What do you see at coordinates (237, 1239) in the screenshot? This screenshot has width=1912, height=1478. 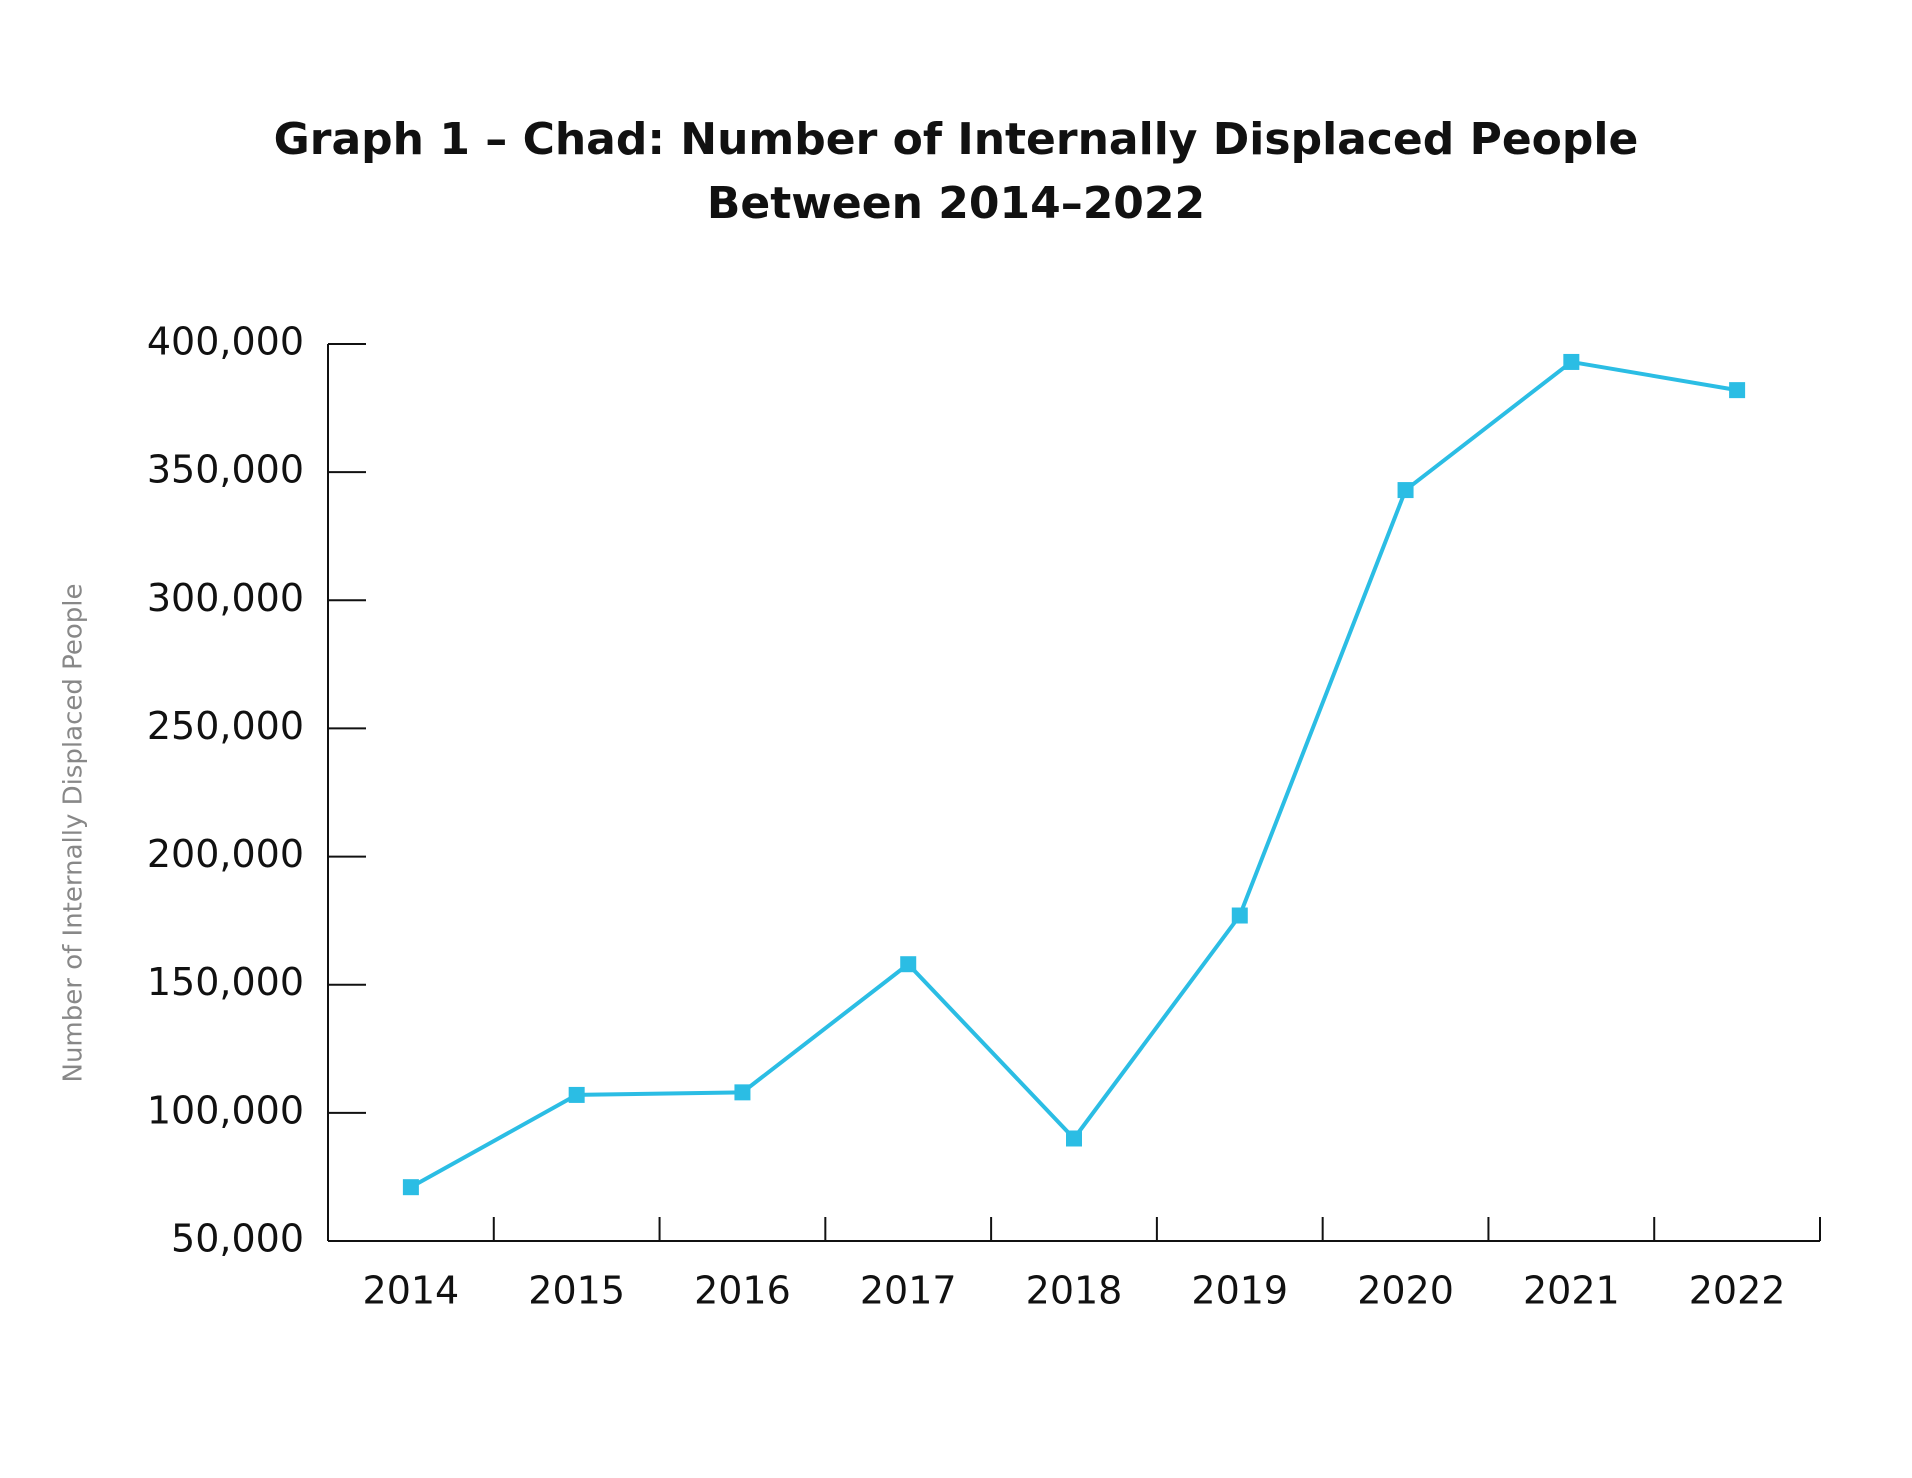 I see `y-tick-label: 50,000` at bounding box center [237, 1239].